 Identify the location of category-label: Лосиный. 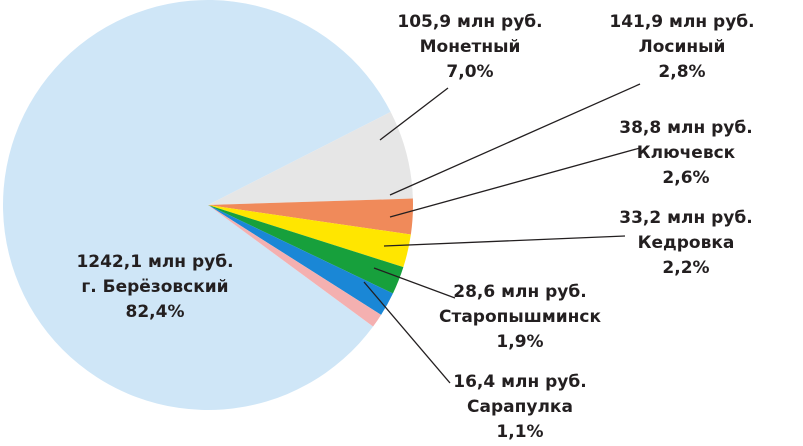
(682, 47).